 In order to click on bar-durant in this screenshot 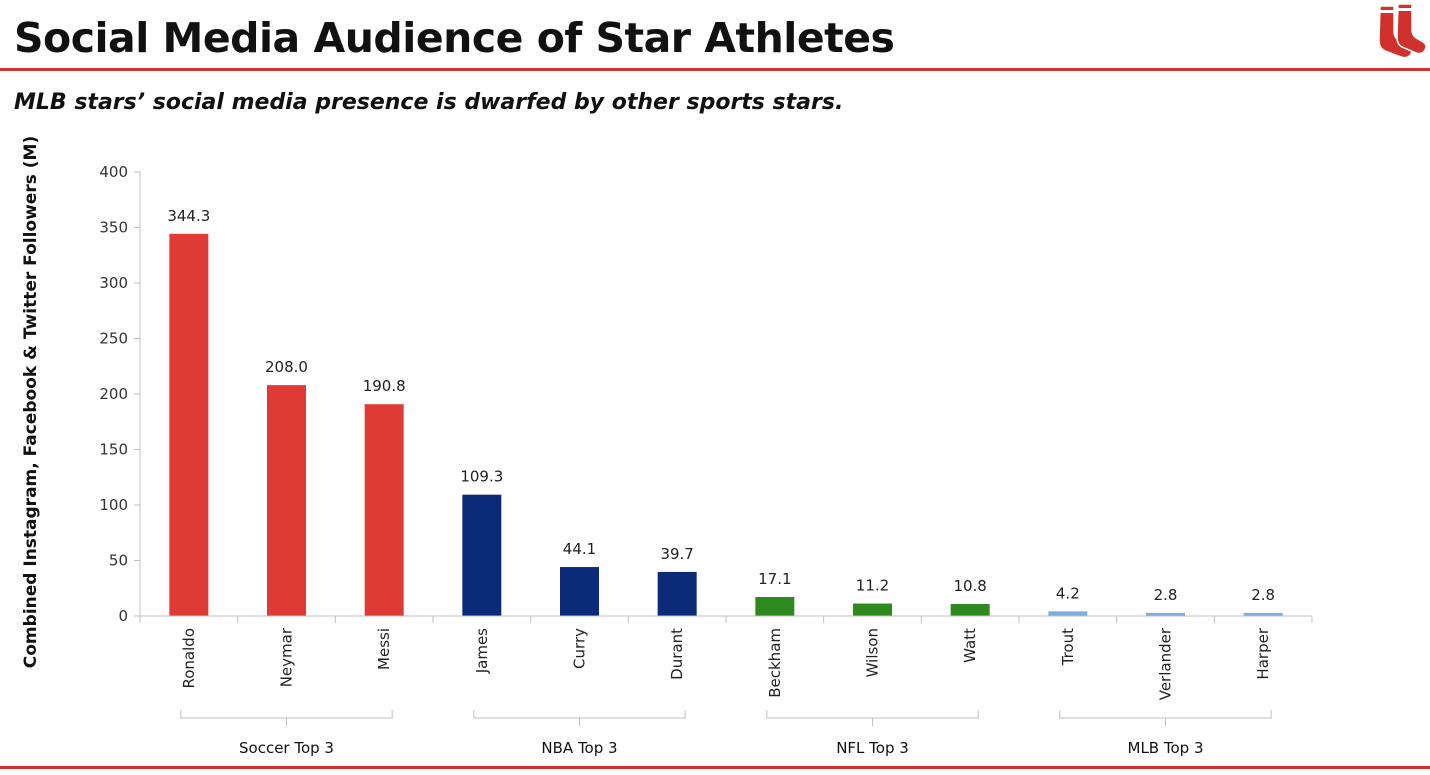, I will do `click(677, 593)`.